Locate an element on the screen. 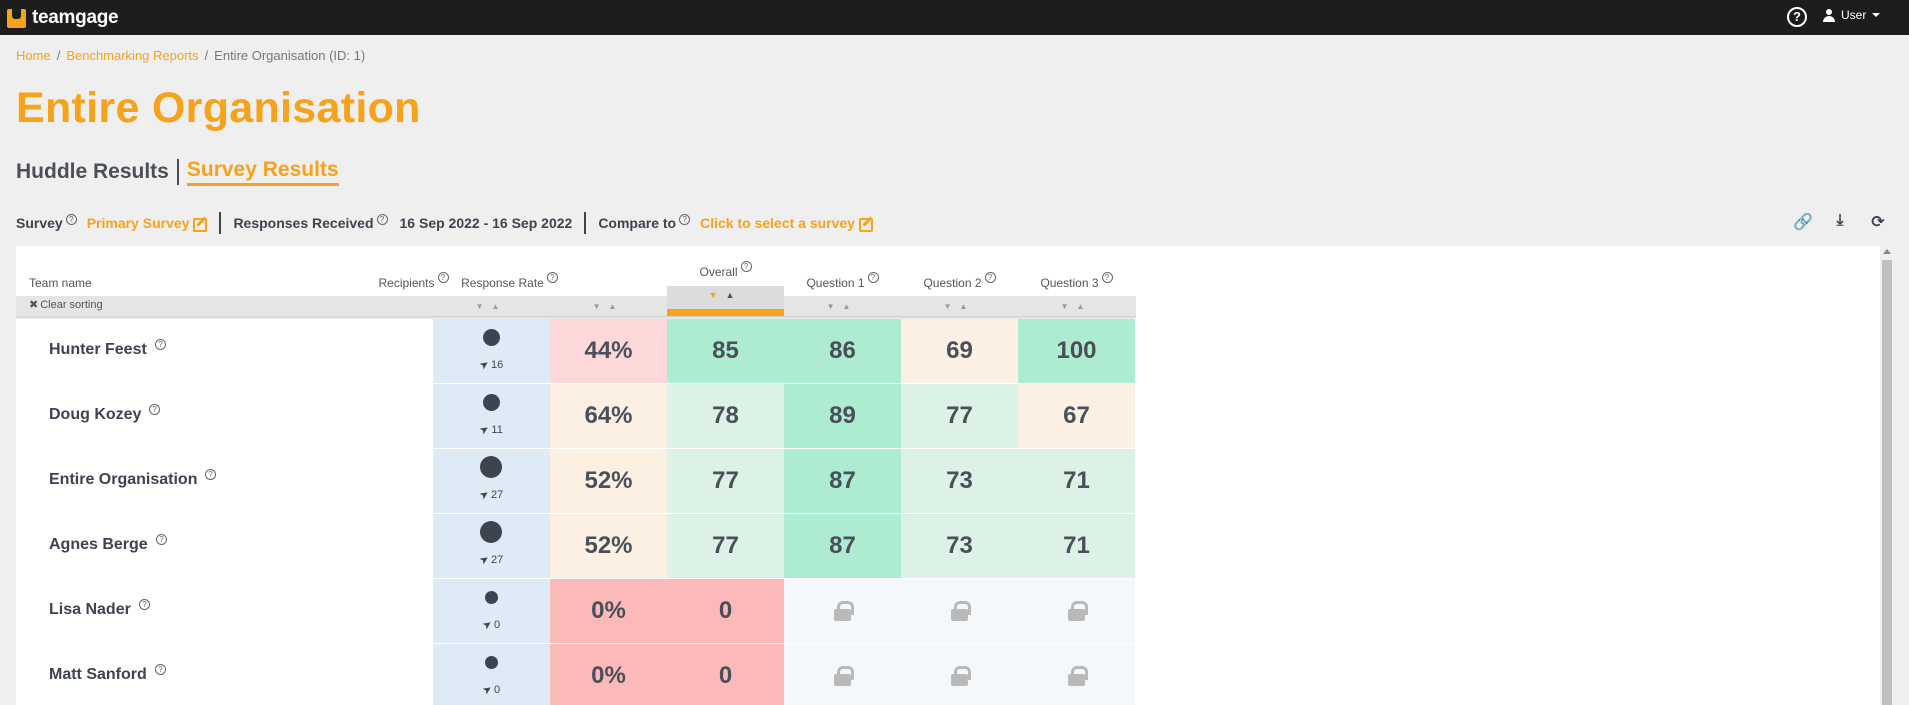 The width and height of the screenshot is (1909, 705). team-name: Matt Sanford is located at coordinates (98, 674).